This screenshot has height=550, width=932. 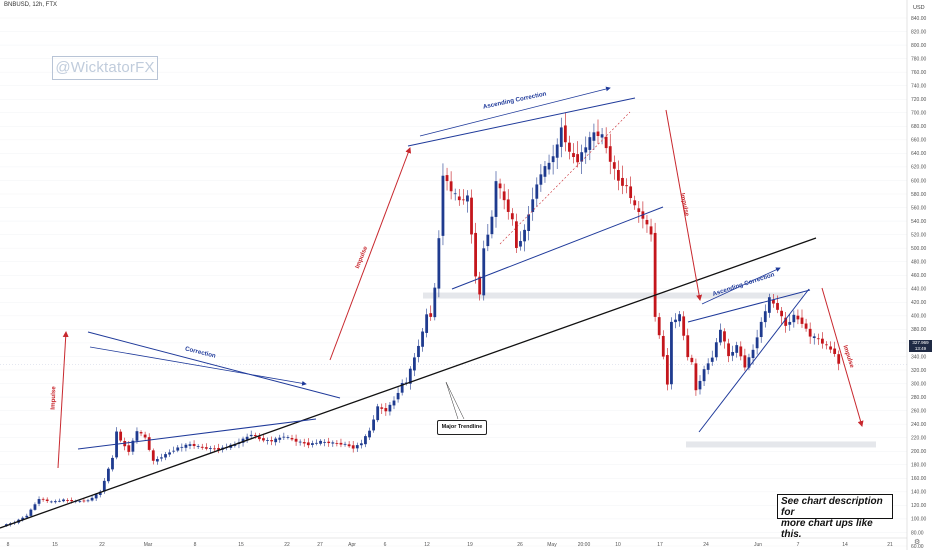 What do you see at coordinates (917, 547) in the screenshot?
I see `price-tick-label: 60.00` at bounding box center [917, 547].